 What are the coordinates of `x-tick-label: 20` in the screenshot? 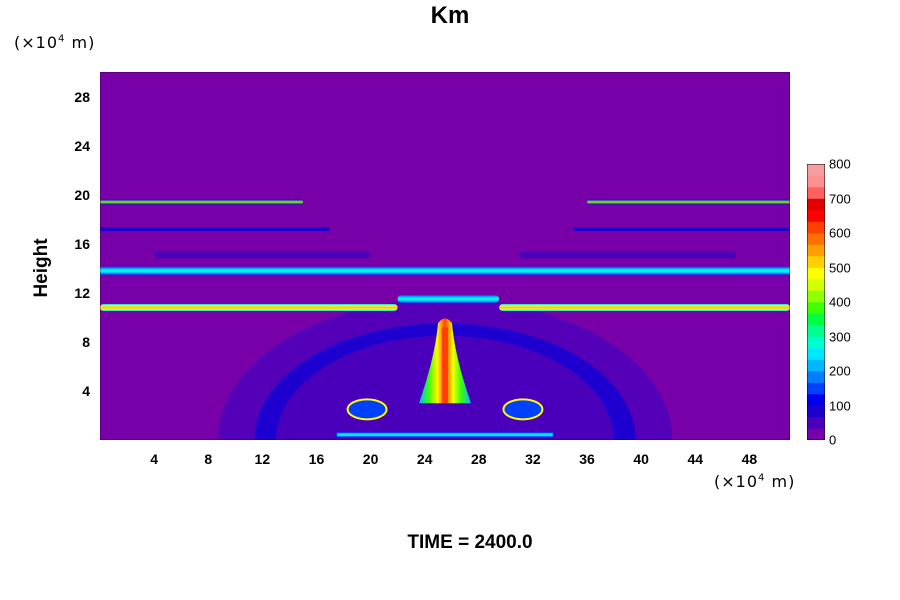 It's located at (370, 459).